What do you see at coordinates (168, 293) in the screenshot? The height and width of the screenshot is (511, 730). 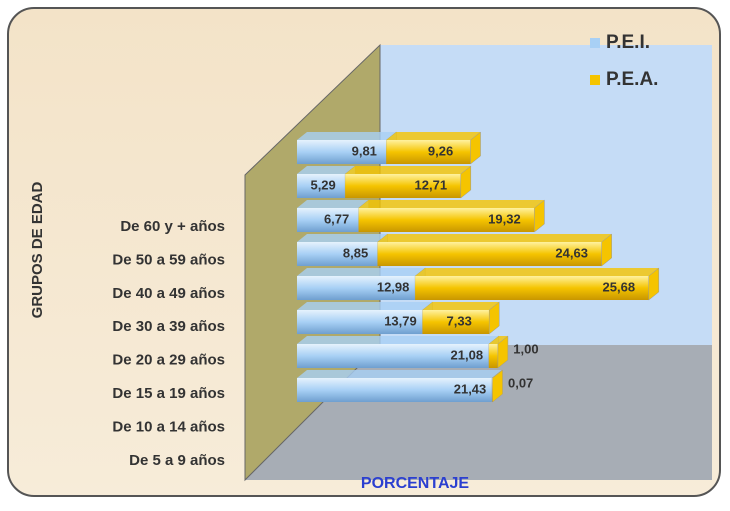 I see `category-label: De 40 a 49 años` at bounding box center [168, 293].